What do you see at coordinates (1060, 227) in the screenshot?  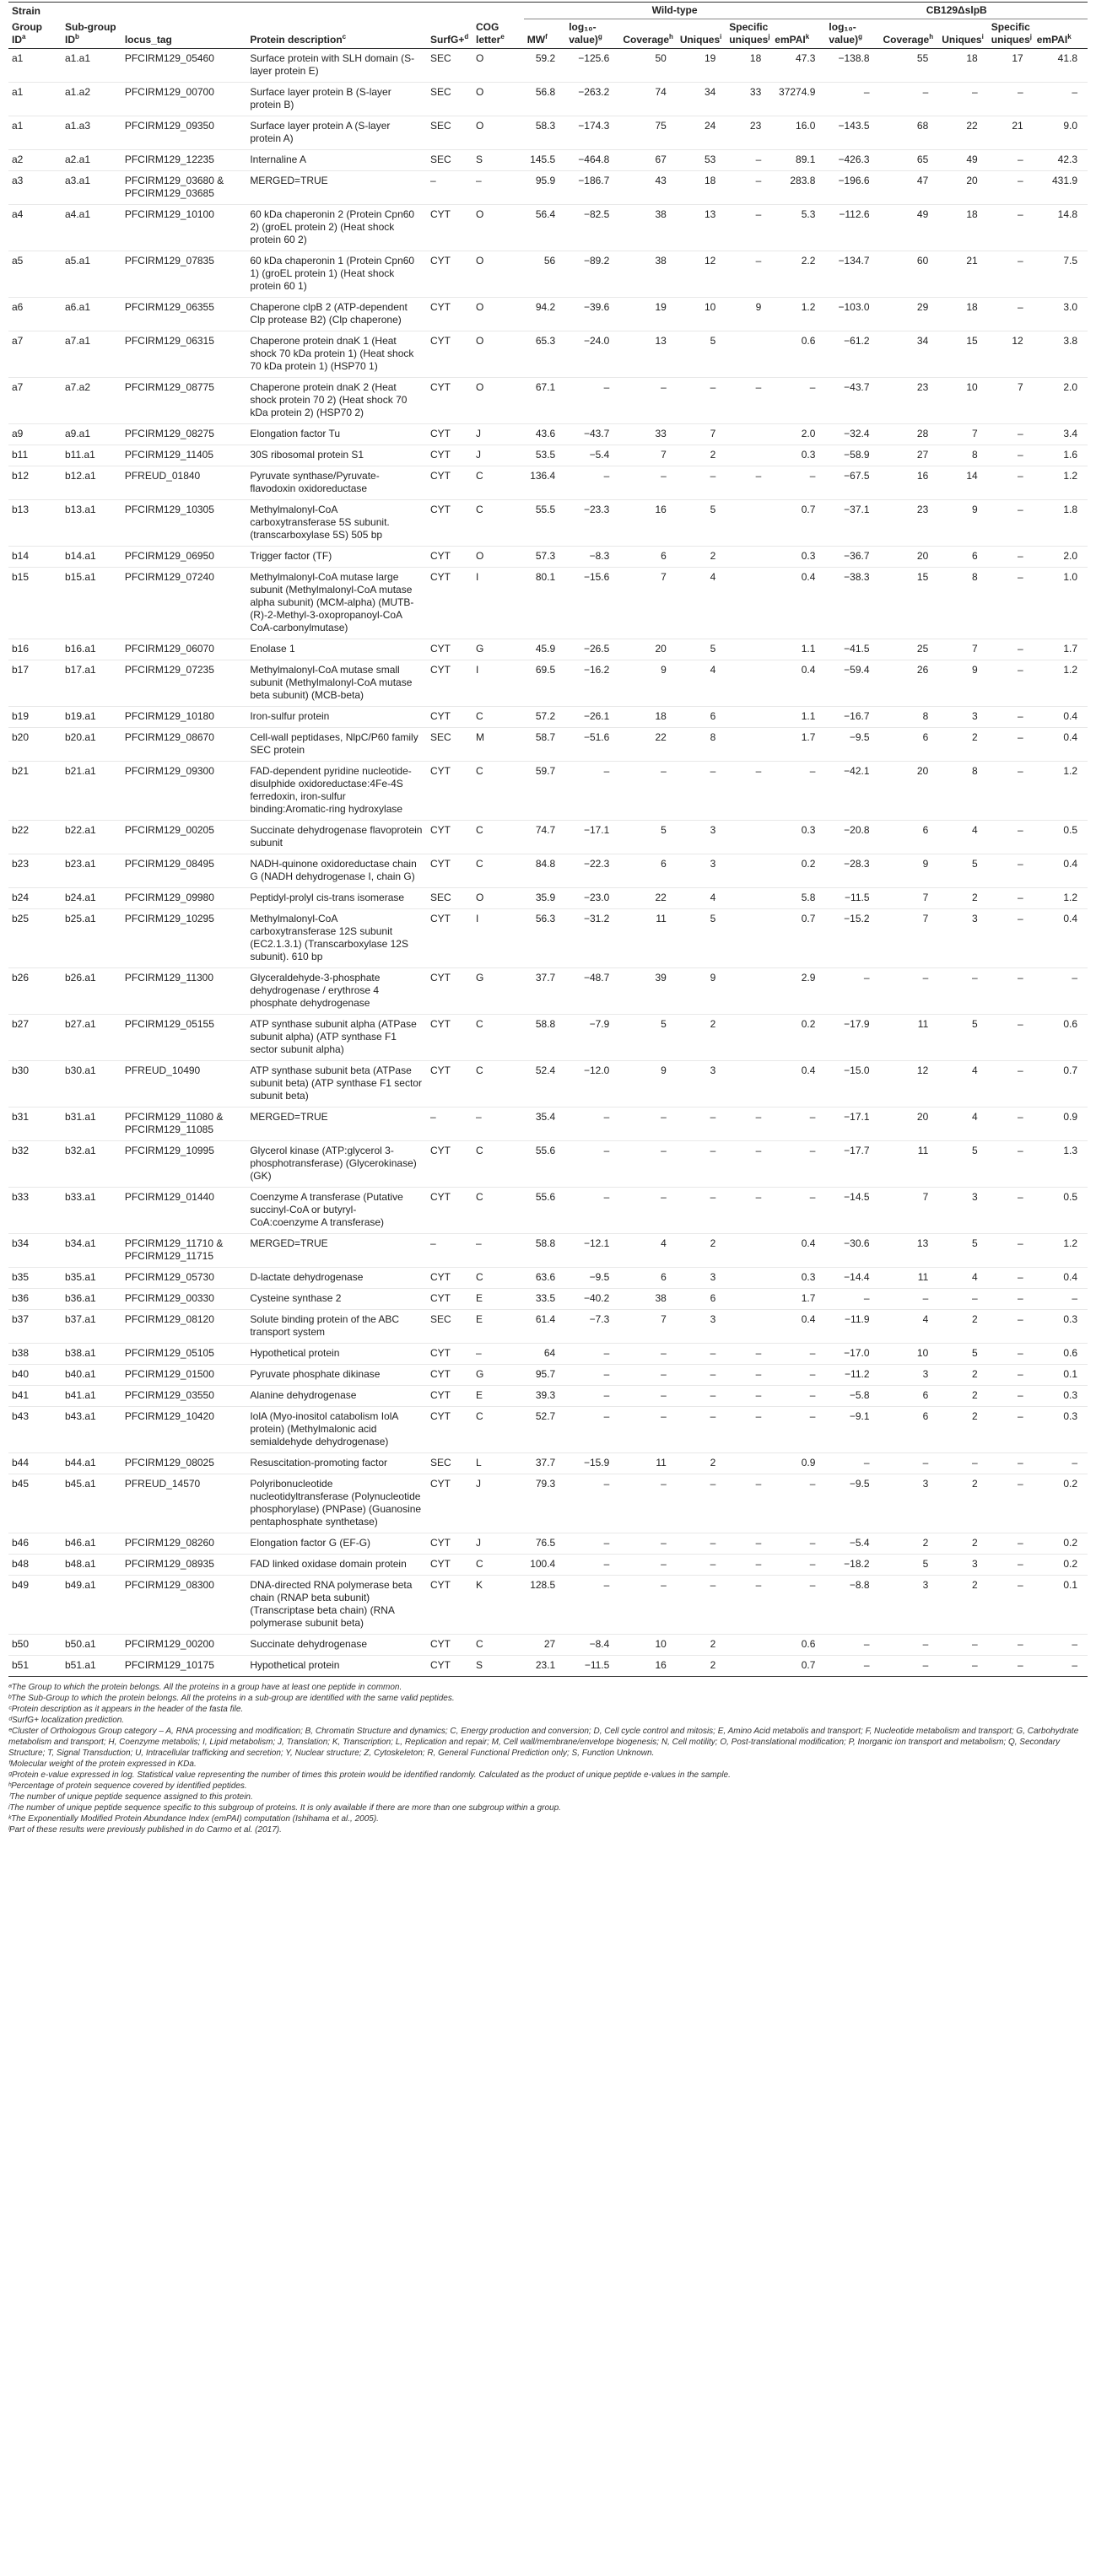 I see `cell-mut-empai: 14.8` at bounding box center [1060, 227].